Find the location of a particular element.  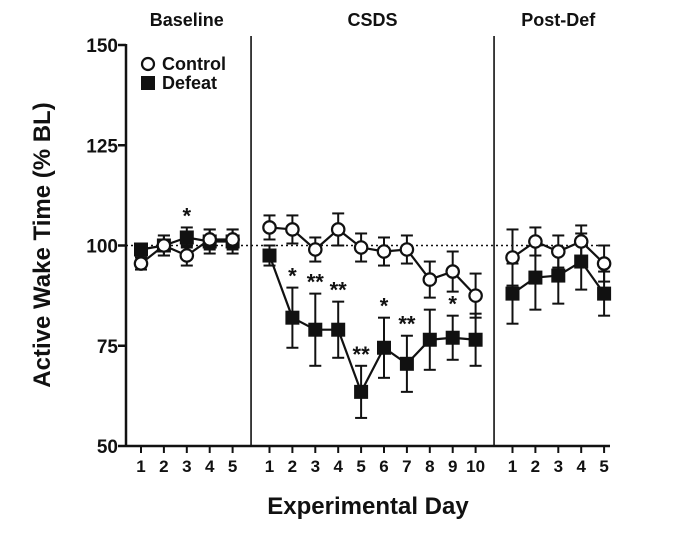

phase-label: Post-Def is located at coordinates (558, 20).